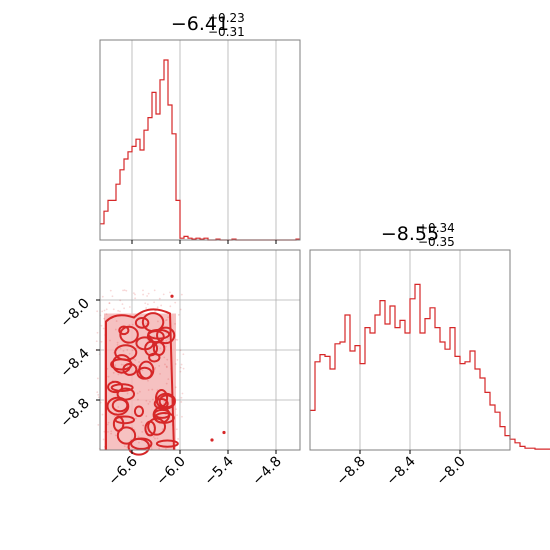  What do you see at coordinates (74, 362) in the screenshot?
I see `scatter-y-tick-label: −8.4` at bounding box center [74, 362].